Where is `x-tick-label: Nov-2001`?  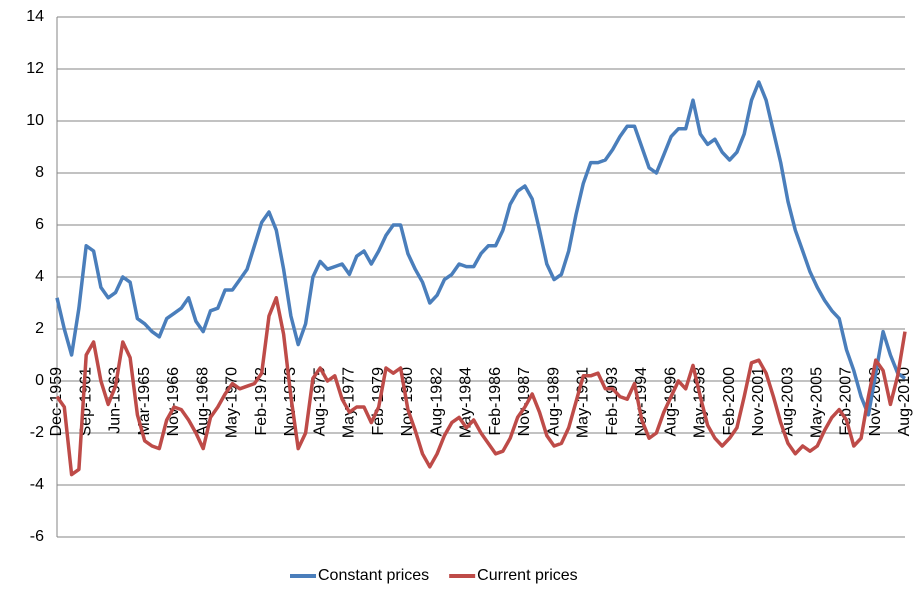
x-tick-label: Nov-2001 is located at coordinates (758, 401).